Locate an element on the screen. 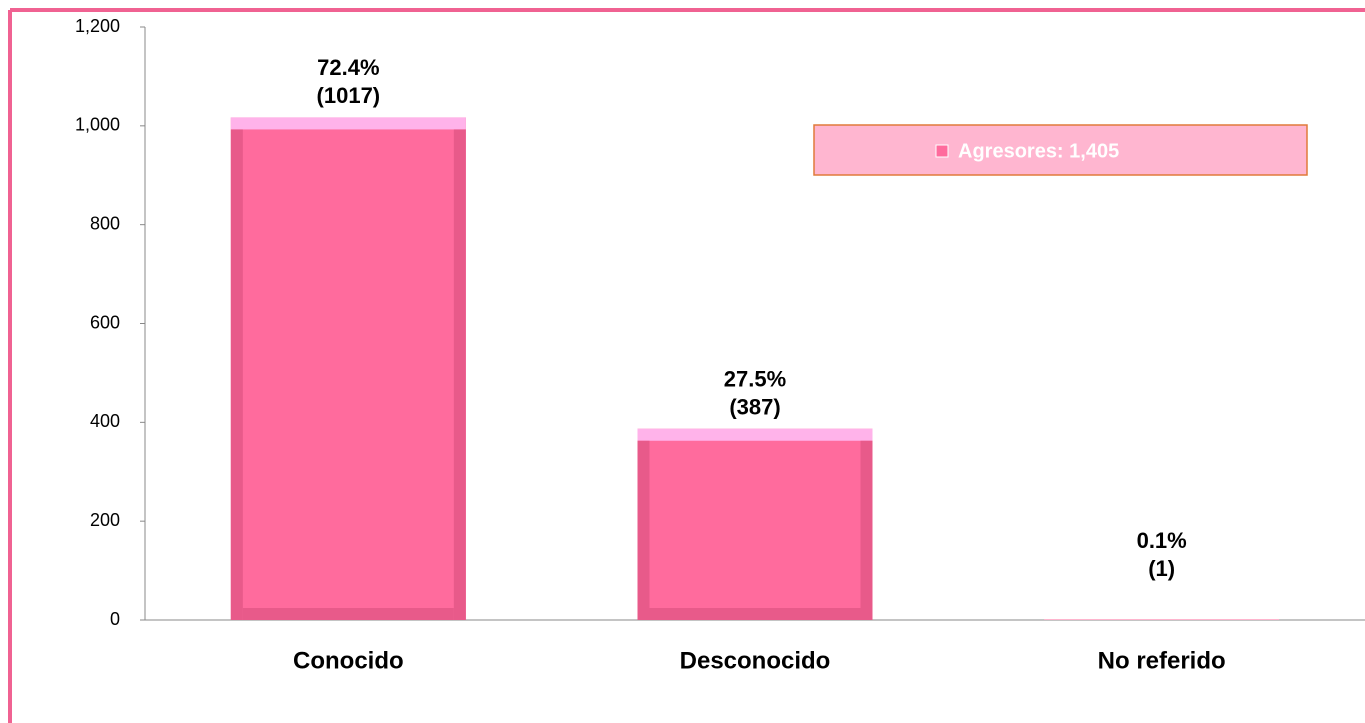 This screenshot has width=1365, height=723. legend-label: Agresores: 1,405 is located at coordinates (1038, 151).